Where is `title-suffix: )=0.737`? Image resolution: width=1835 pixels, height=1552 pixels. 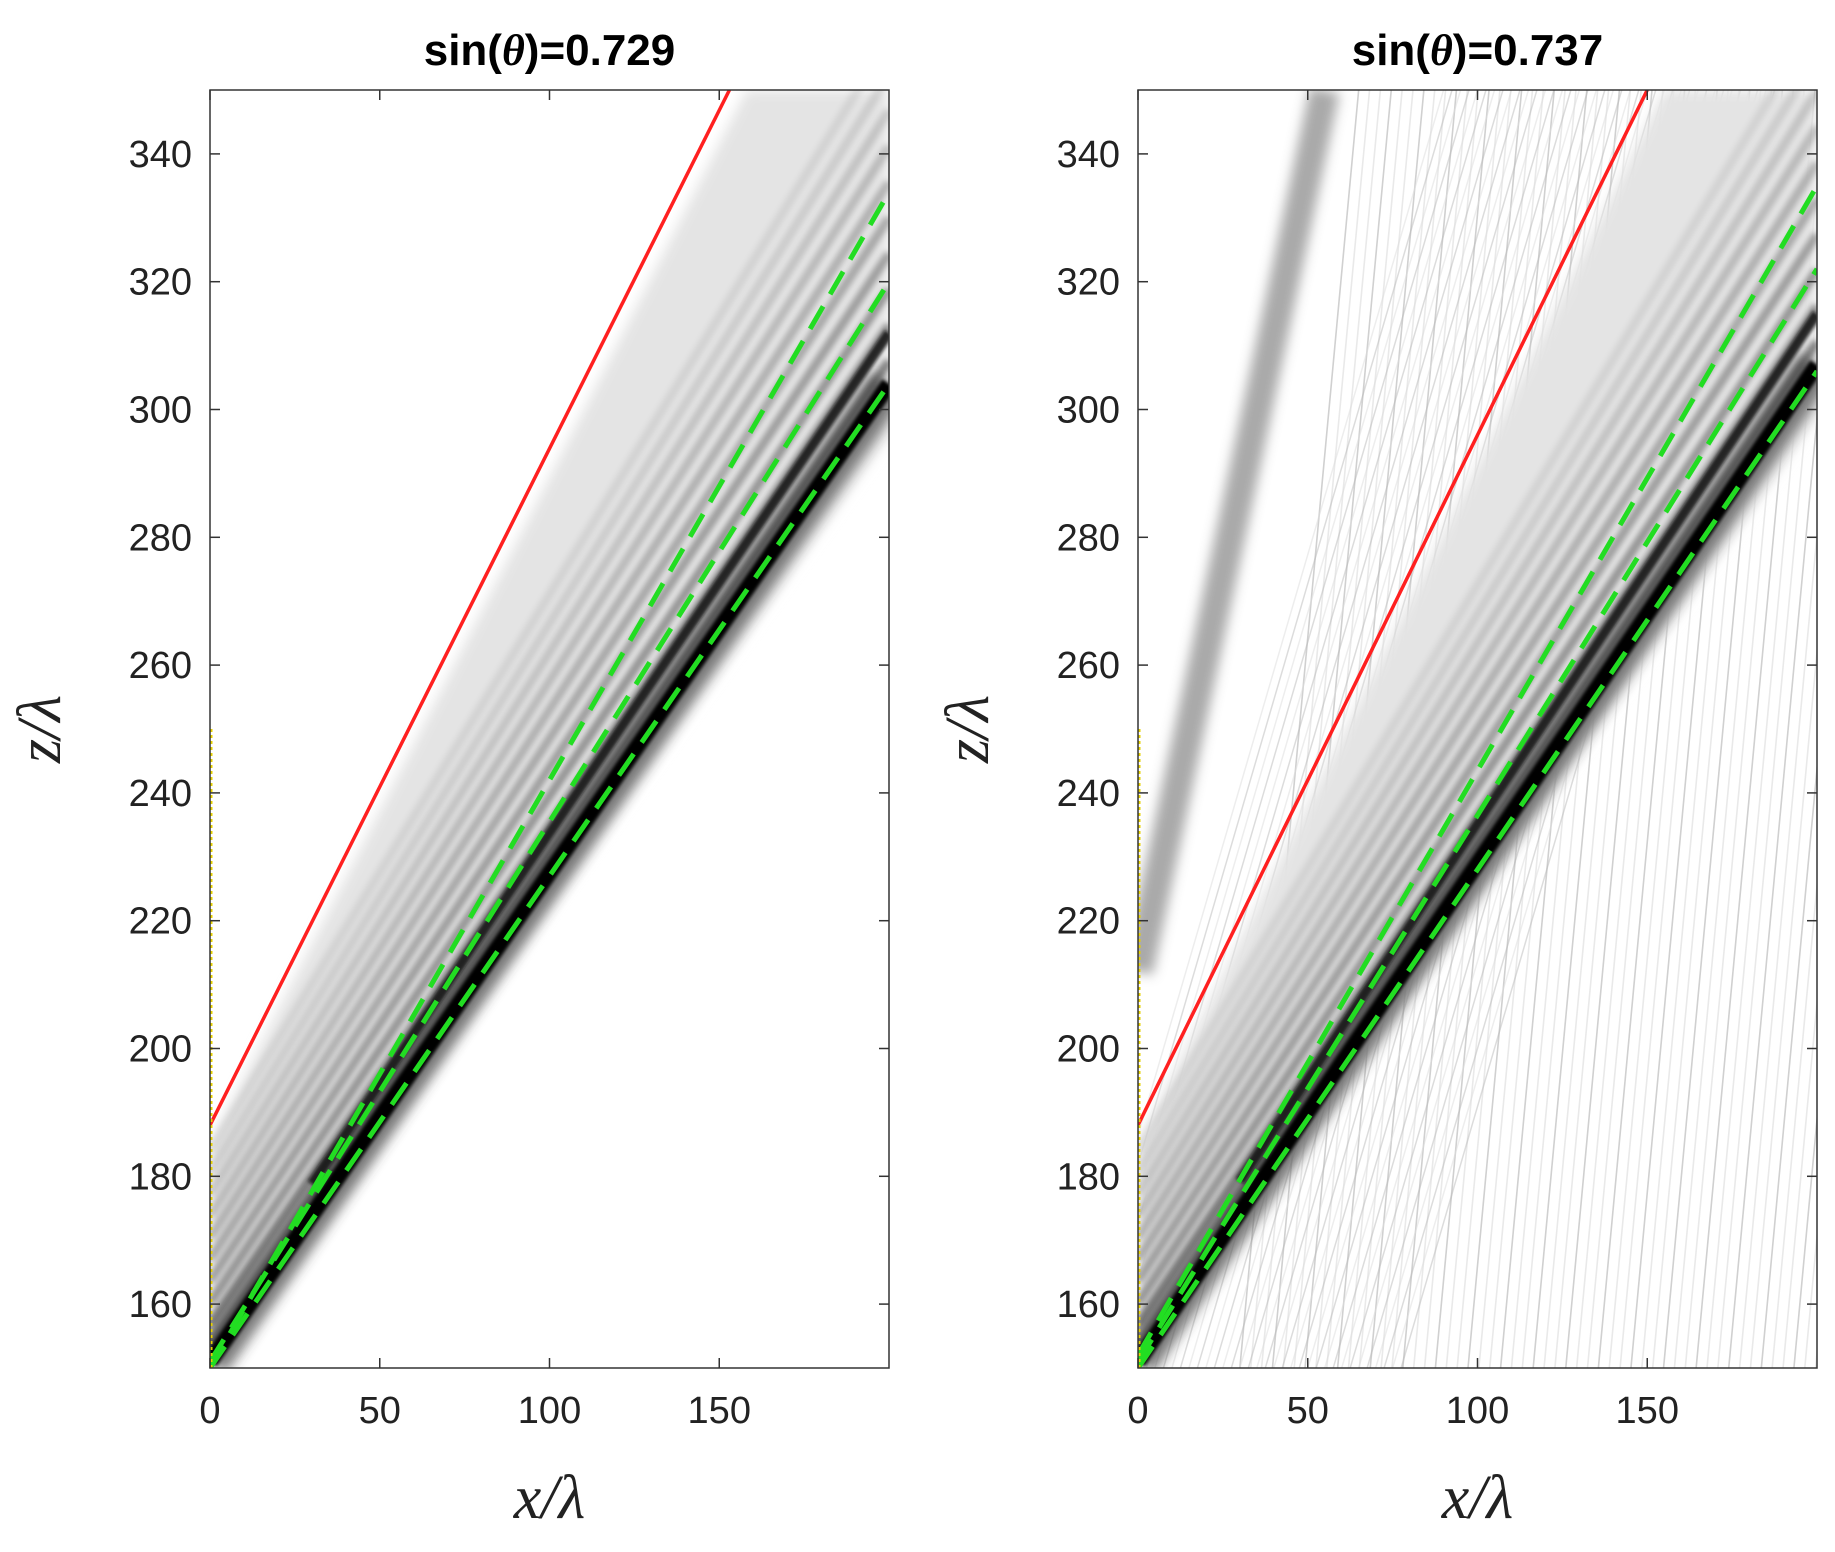
title-suffix: )=0.737 is located at coordinates (1528, 50).